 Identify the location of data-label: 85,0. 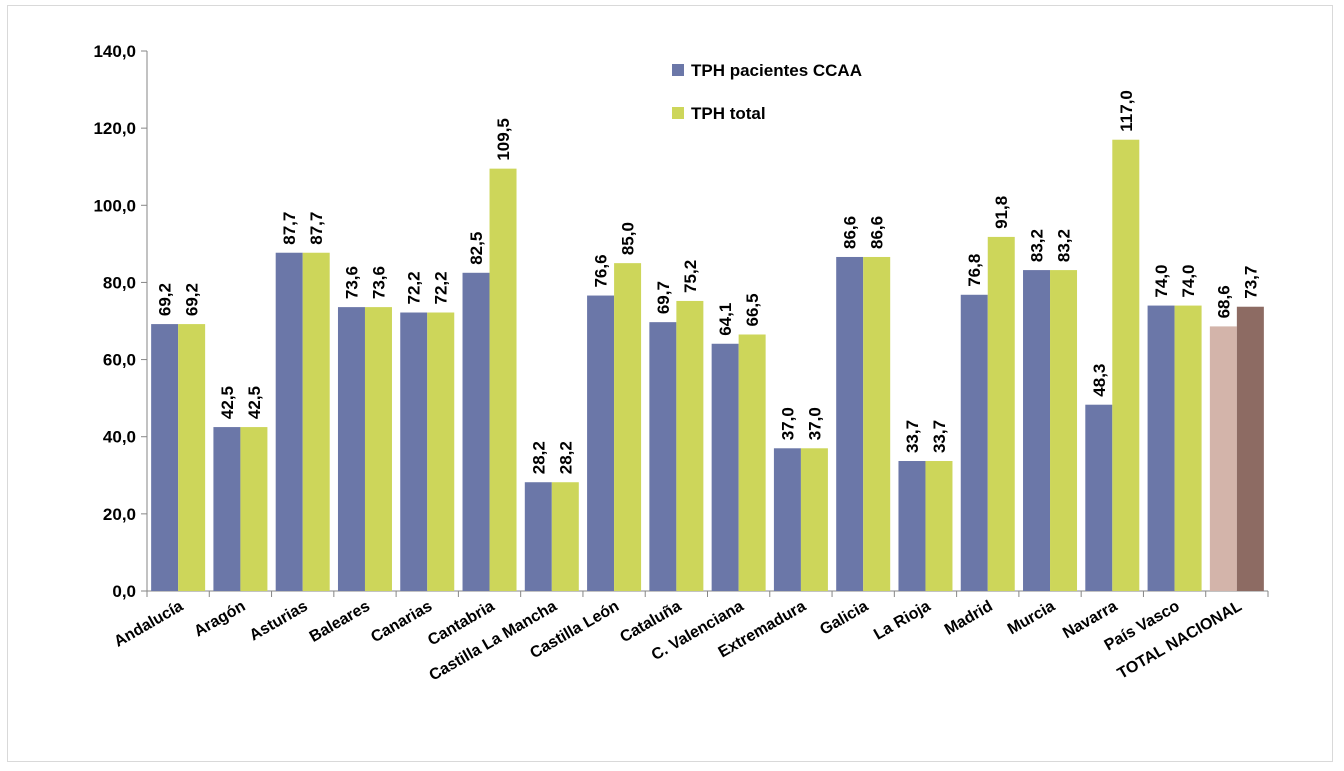
(628, 238).